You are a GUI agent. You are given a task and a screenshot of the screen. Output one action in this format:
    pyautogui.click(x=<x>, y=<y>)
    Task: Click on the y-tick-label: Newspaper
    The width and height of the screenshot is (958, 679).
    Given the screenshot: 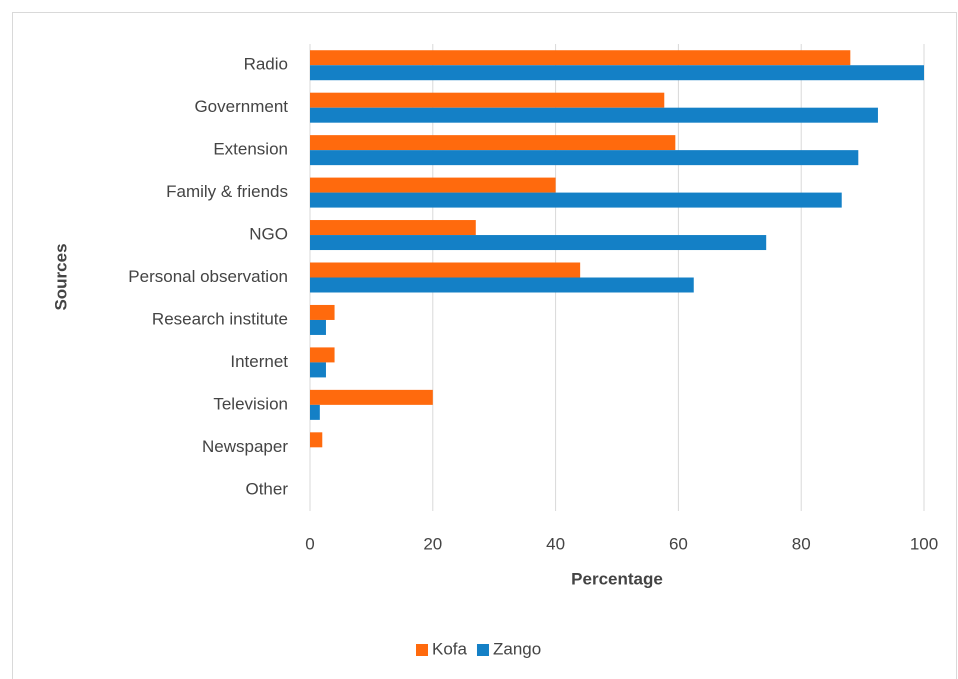 What is the action you would take?
    pyautogui.click(x=245, y=446)
    